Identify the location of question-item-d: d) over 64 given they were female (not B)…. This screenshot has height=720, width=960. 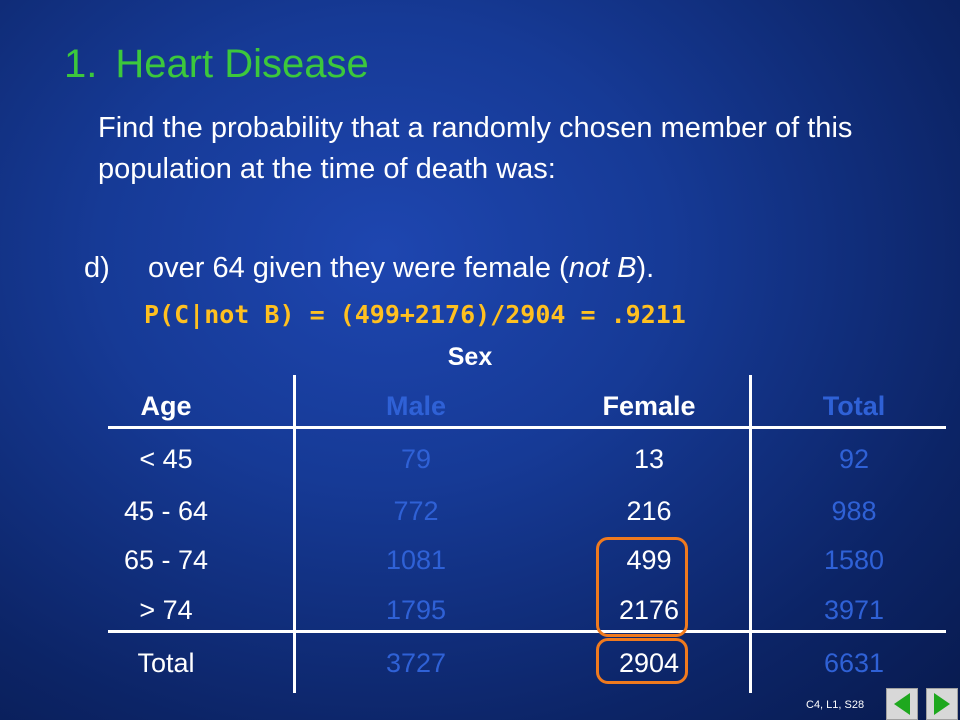
(369, 268).